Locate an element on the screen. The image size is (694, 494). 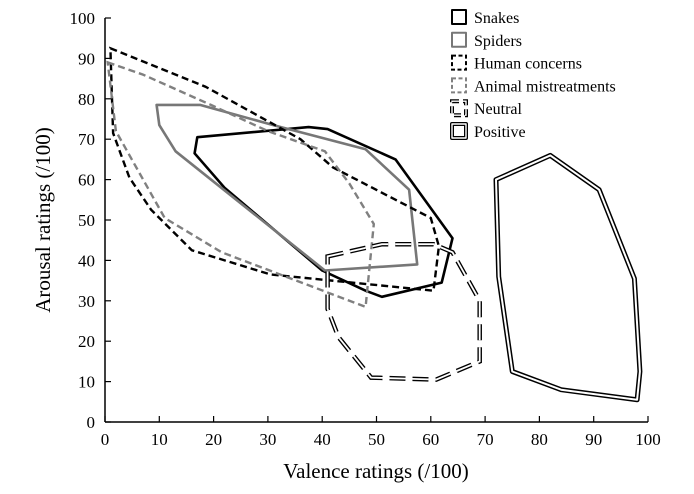
y-tick-label: 40 is located at coordinates (86, 260).